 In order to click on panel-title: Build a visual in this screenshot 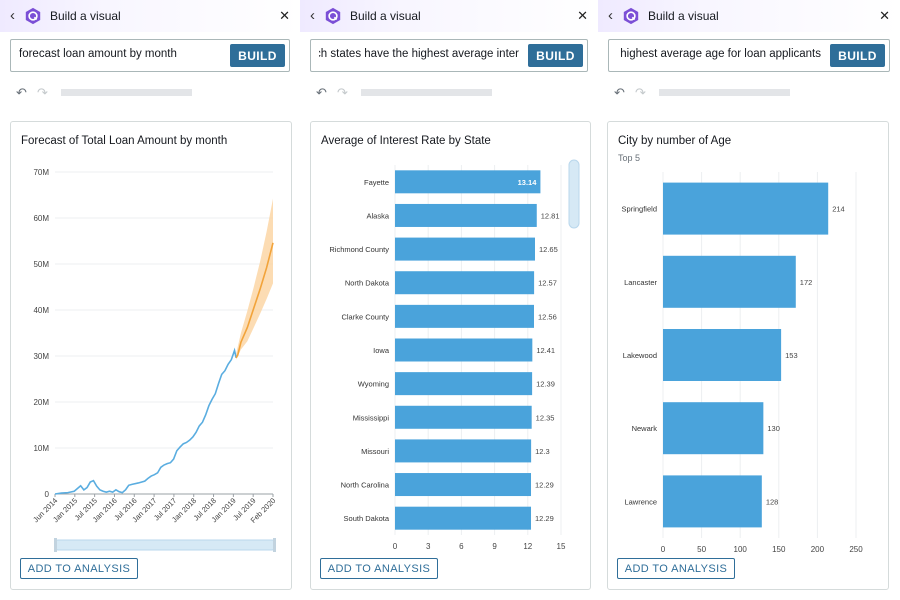, I will do `click(85, 16)`.